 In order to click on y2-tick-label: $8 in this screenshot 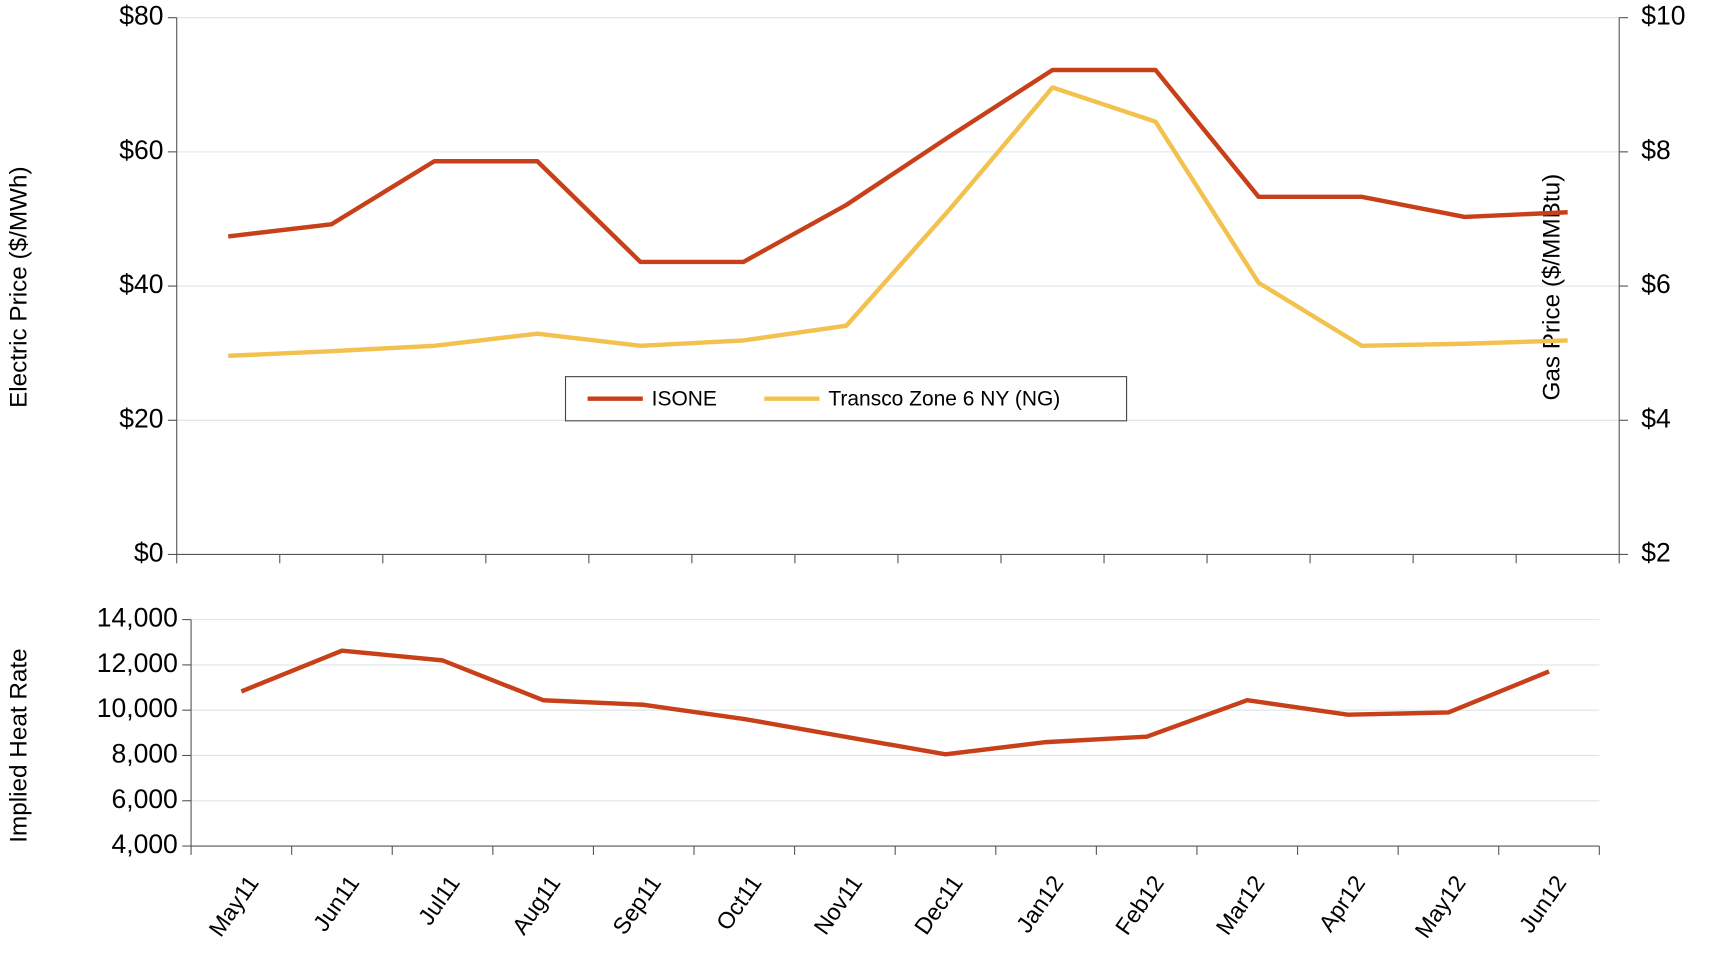, I will do `click(1655, 150)`.